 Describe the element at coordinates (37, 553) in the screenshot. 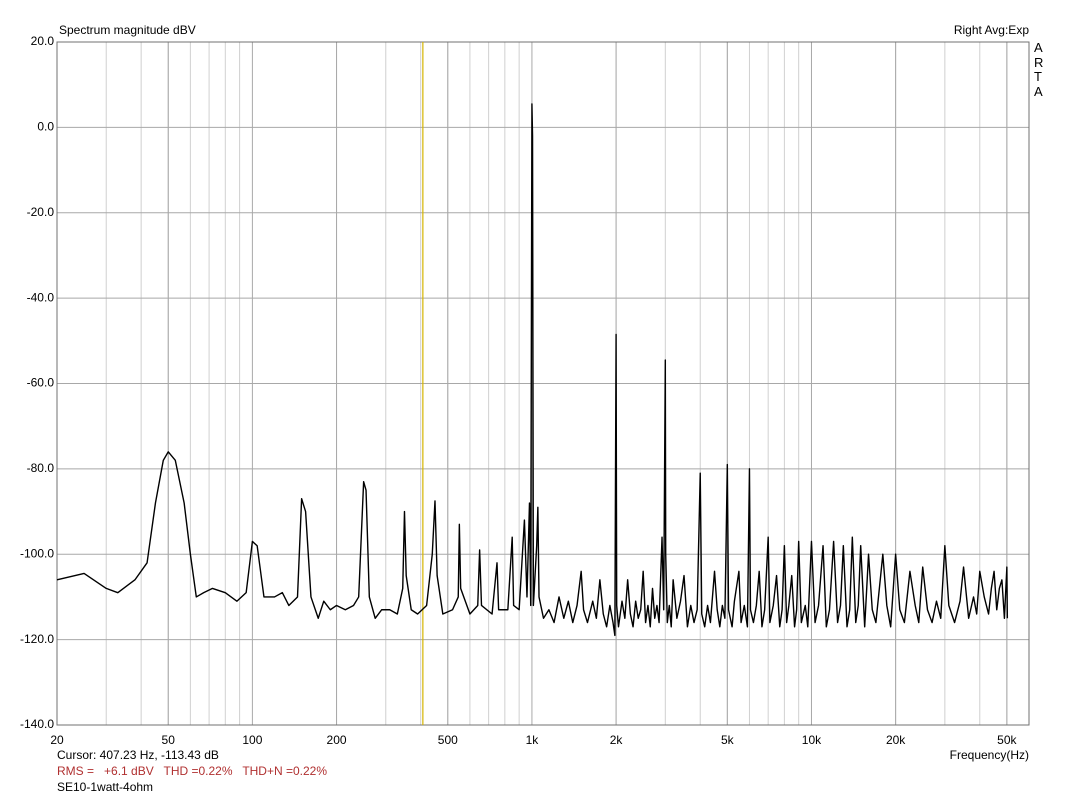

I see `y-tick-label: -100.0` at that location.